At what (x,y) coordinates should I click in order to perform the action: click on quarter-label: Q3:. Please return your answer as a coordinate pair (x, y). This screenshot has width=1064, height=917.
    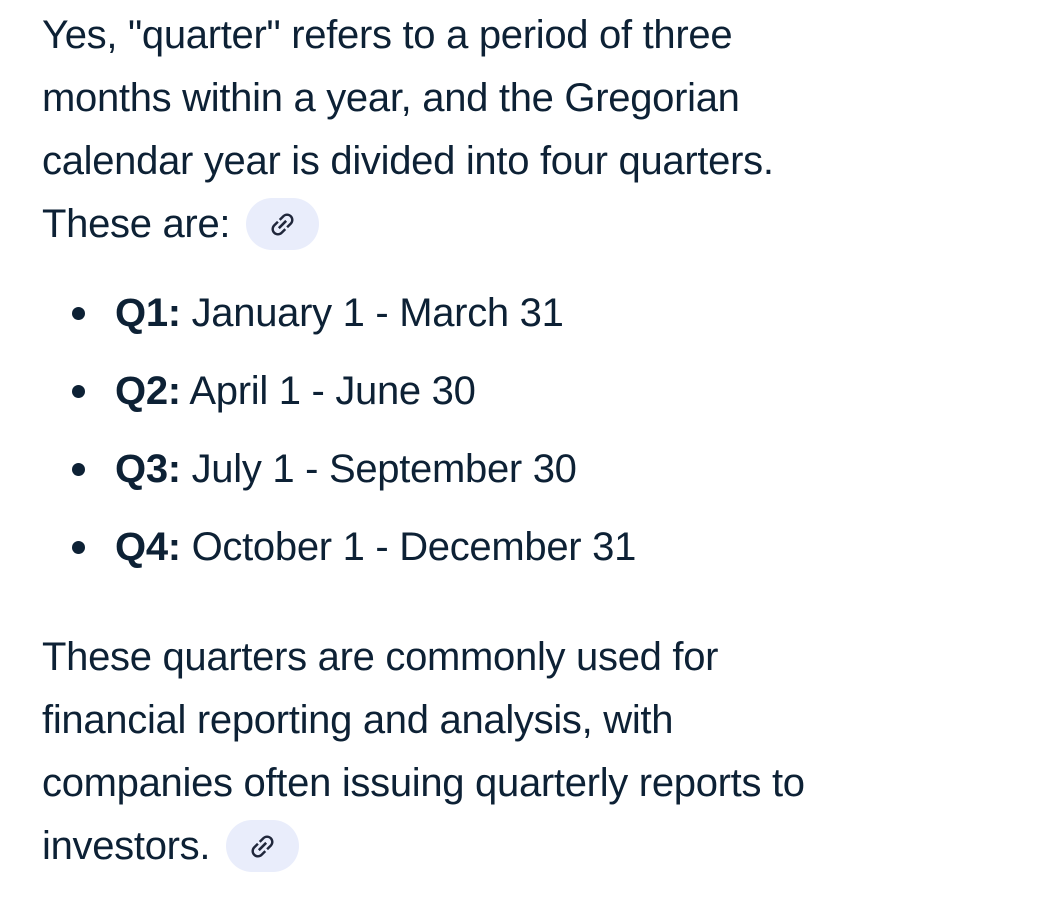
    Looking at the image, I should click on (148, 469).